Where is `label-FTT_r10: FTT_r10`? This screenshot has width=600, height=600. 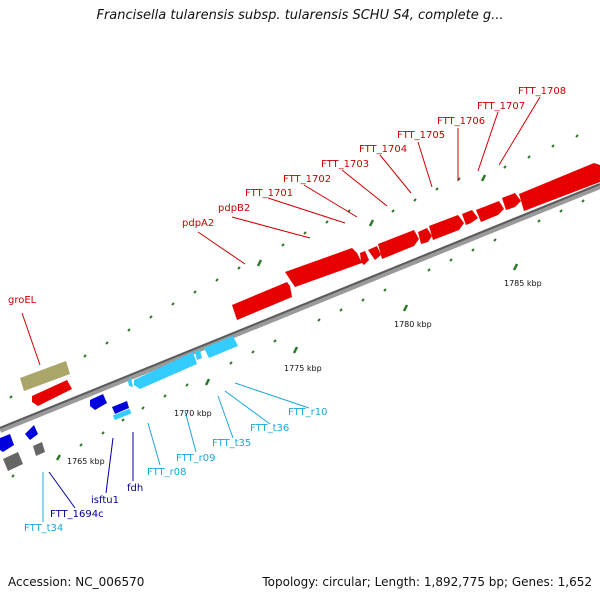
label-FTT_r10: FTT_r10 is located at coordinates (307, 412).